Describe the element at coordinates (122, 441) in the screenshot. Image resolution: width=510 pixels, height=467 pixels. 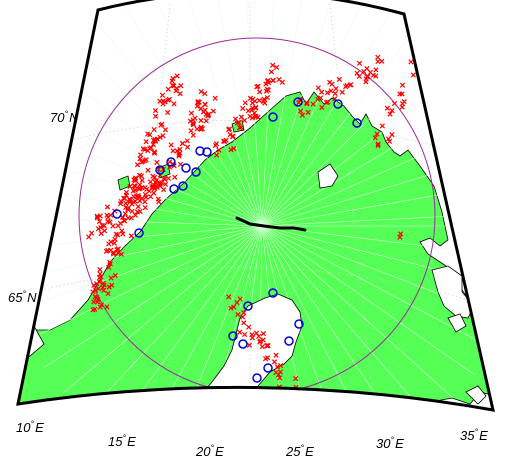
I see `lon-label-15: 15°E` at that location.